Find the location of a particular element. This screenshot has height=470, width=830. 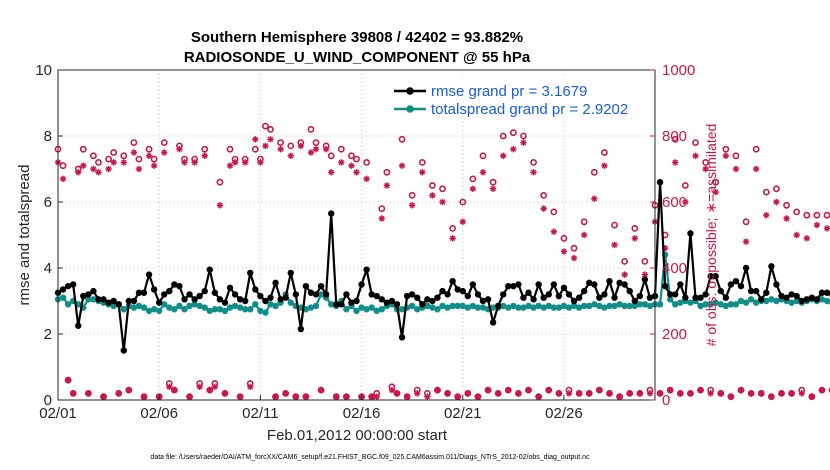

y-right-tick-label: 600 is located at coordinates (674, 202).